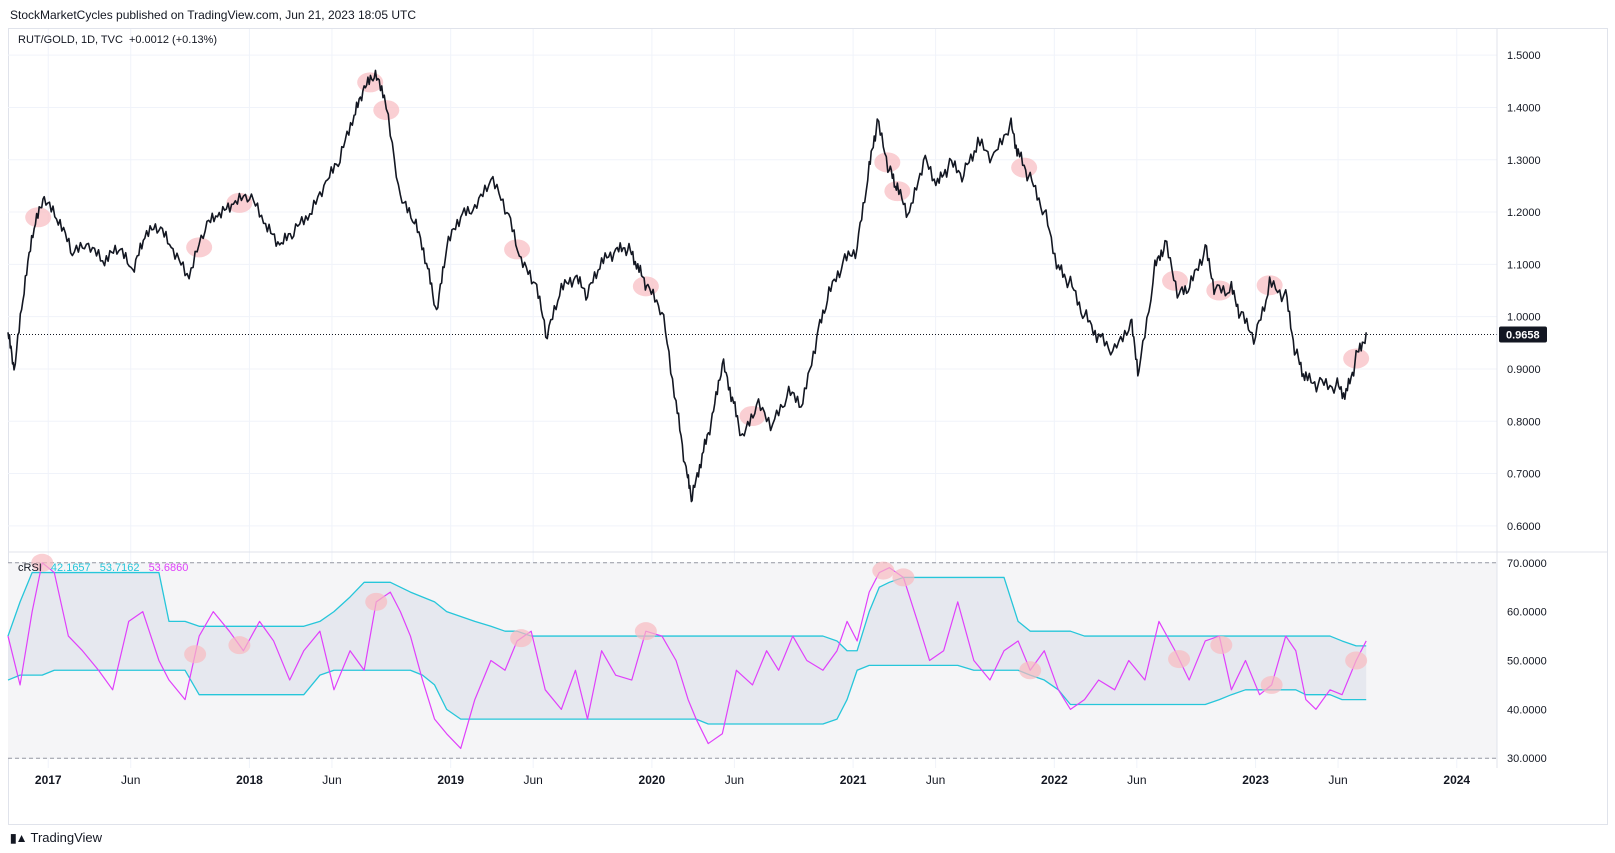 This screenshot has height=853, width=1615. Describe the element at coordinates (1255, 780) in the screenshot. I see `x-tick-label: 2023` at that location.